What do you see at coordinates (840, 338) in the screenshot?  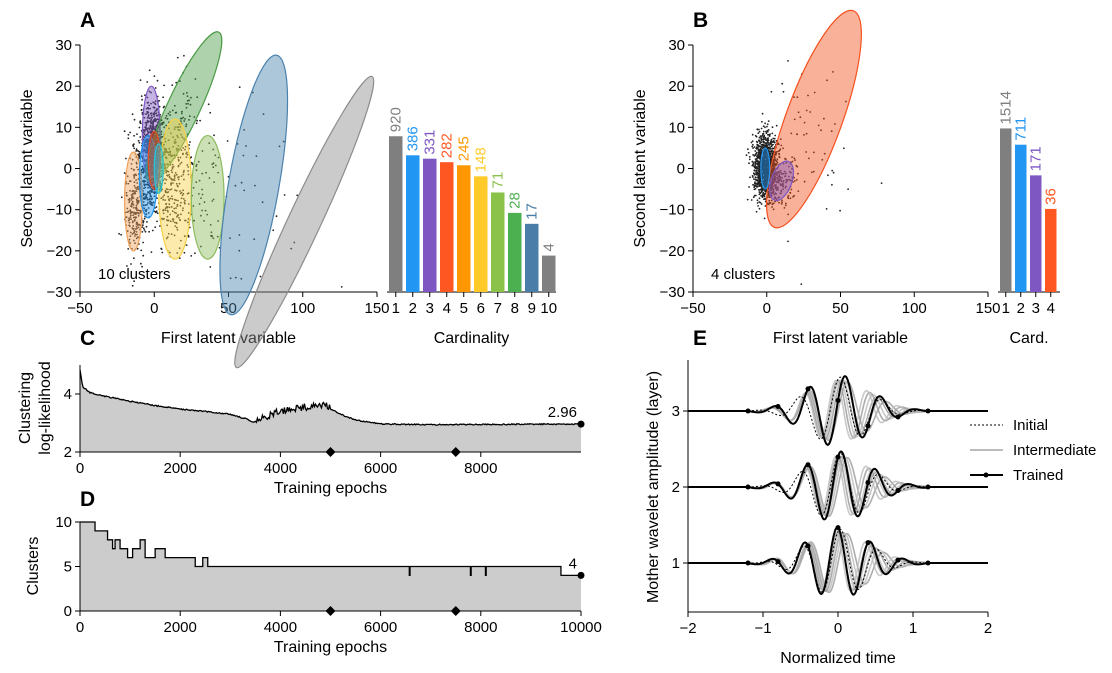 I see `x-axis-title: First latent variable` at bounding box center [840, 338].